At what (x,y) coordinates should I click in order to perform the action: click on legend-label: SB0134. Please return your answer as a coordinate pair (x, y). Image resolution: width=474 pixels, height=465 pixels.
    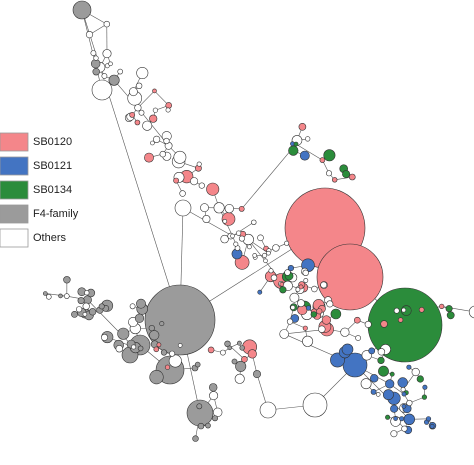
    Looking at the image, I should click on (52, 190).